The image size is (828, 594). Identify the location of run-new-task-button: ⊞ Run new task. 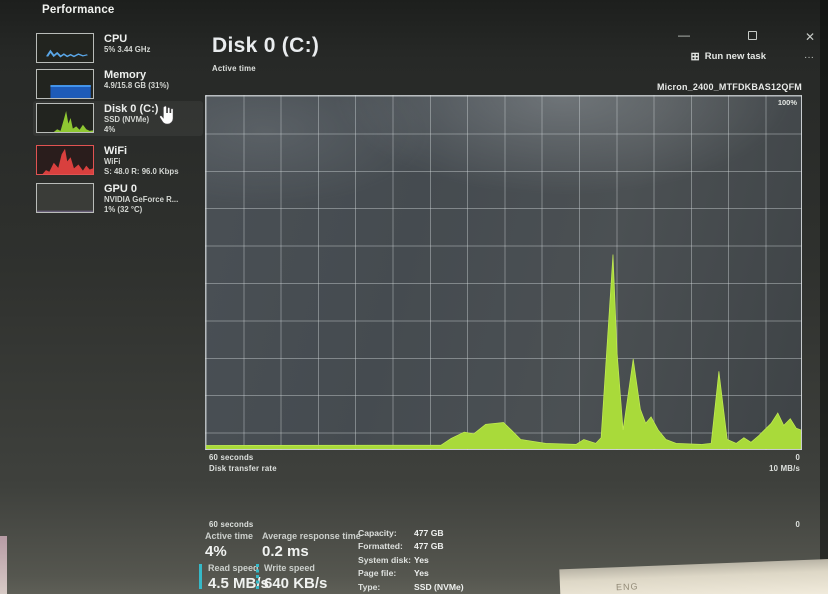
(728, 56).